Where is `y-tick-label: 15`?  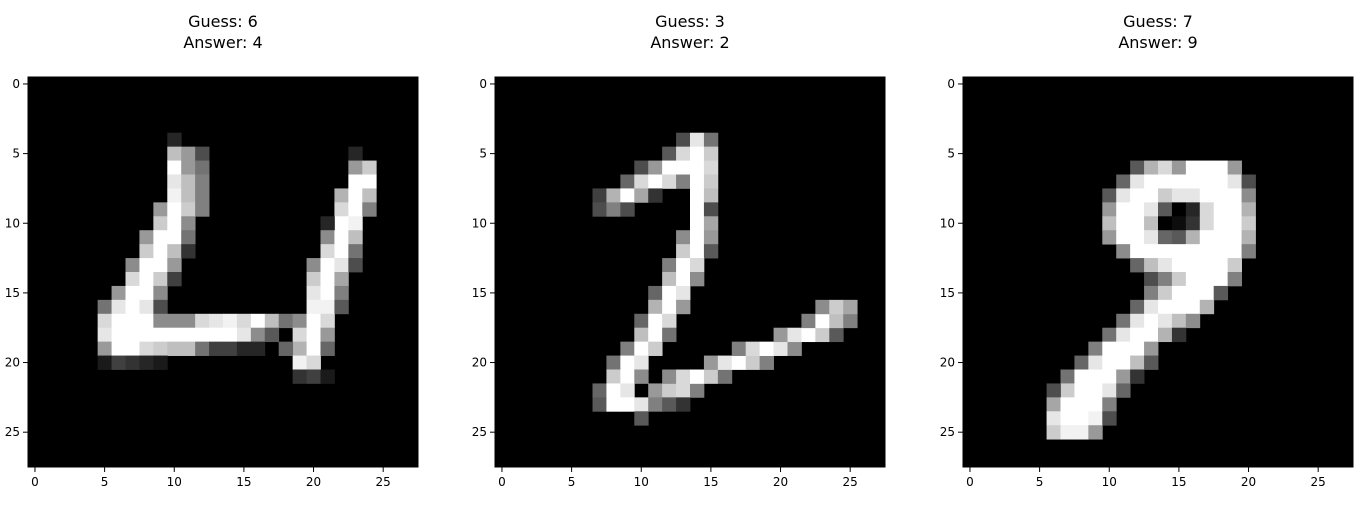 y-tick-label: 15 is located at coordinates (479, 293).